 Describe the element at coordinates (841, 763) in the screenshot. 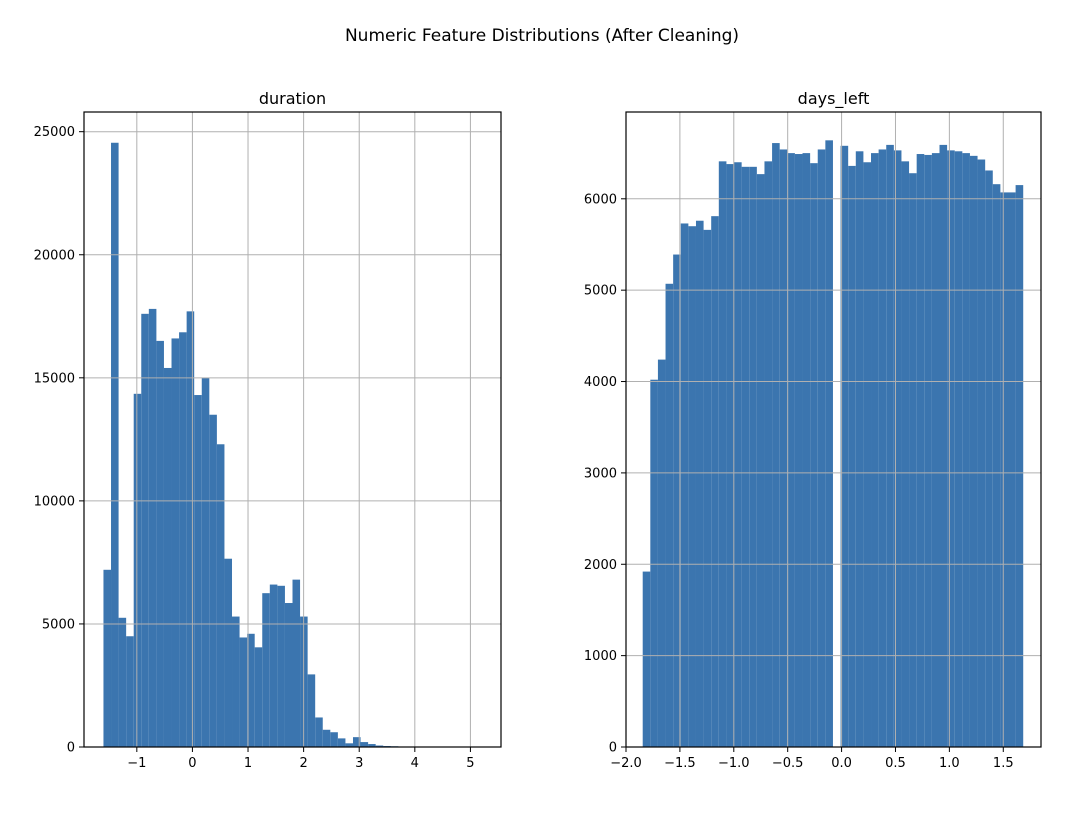

I see `x-tick-label: 0.0` at that location.